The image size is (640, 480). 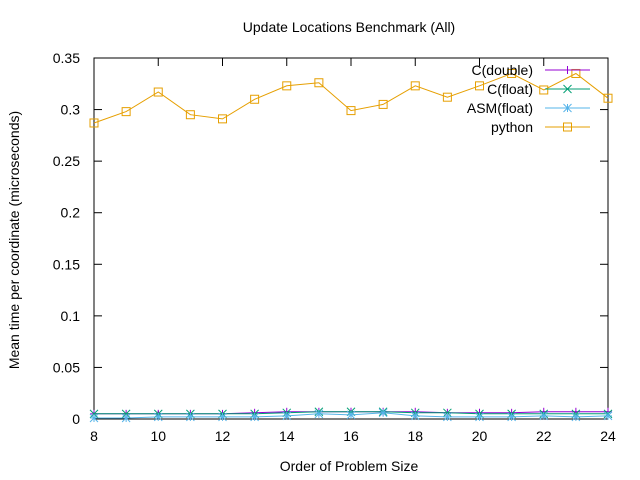 What do you see at coordinates (66, 161) in the screenshot?
I see `y-tick-label: 0.25` at bounding box center [66, 161].